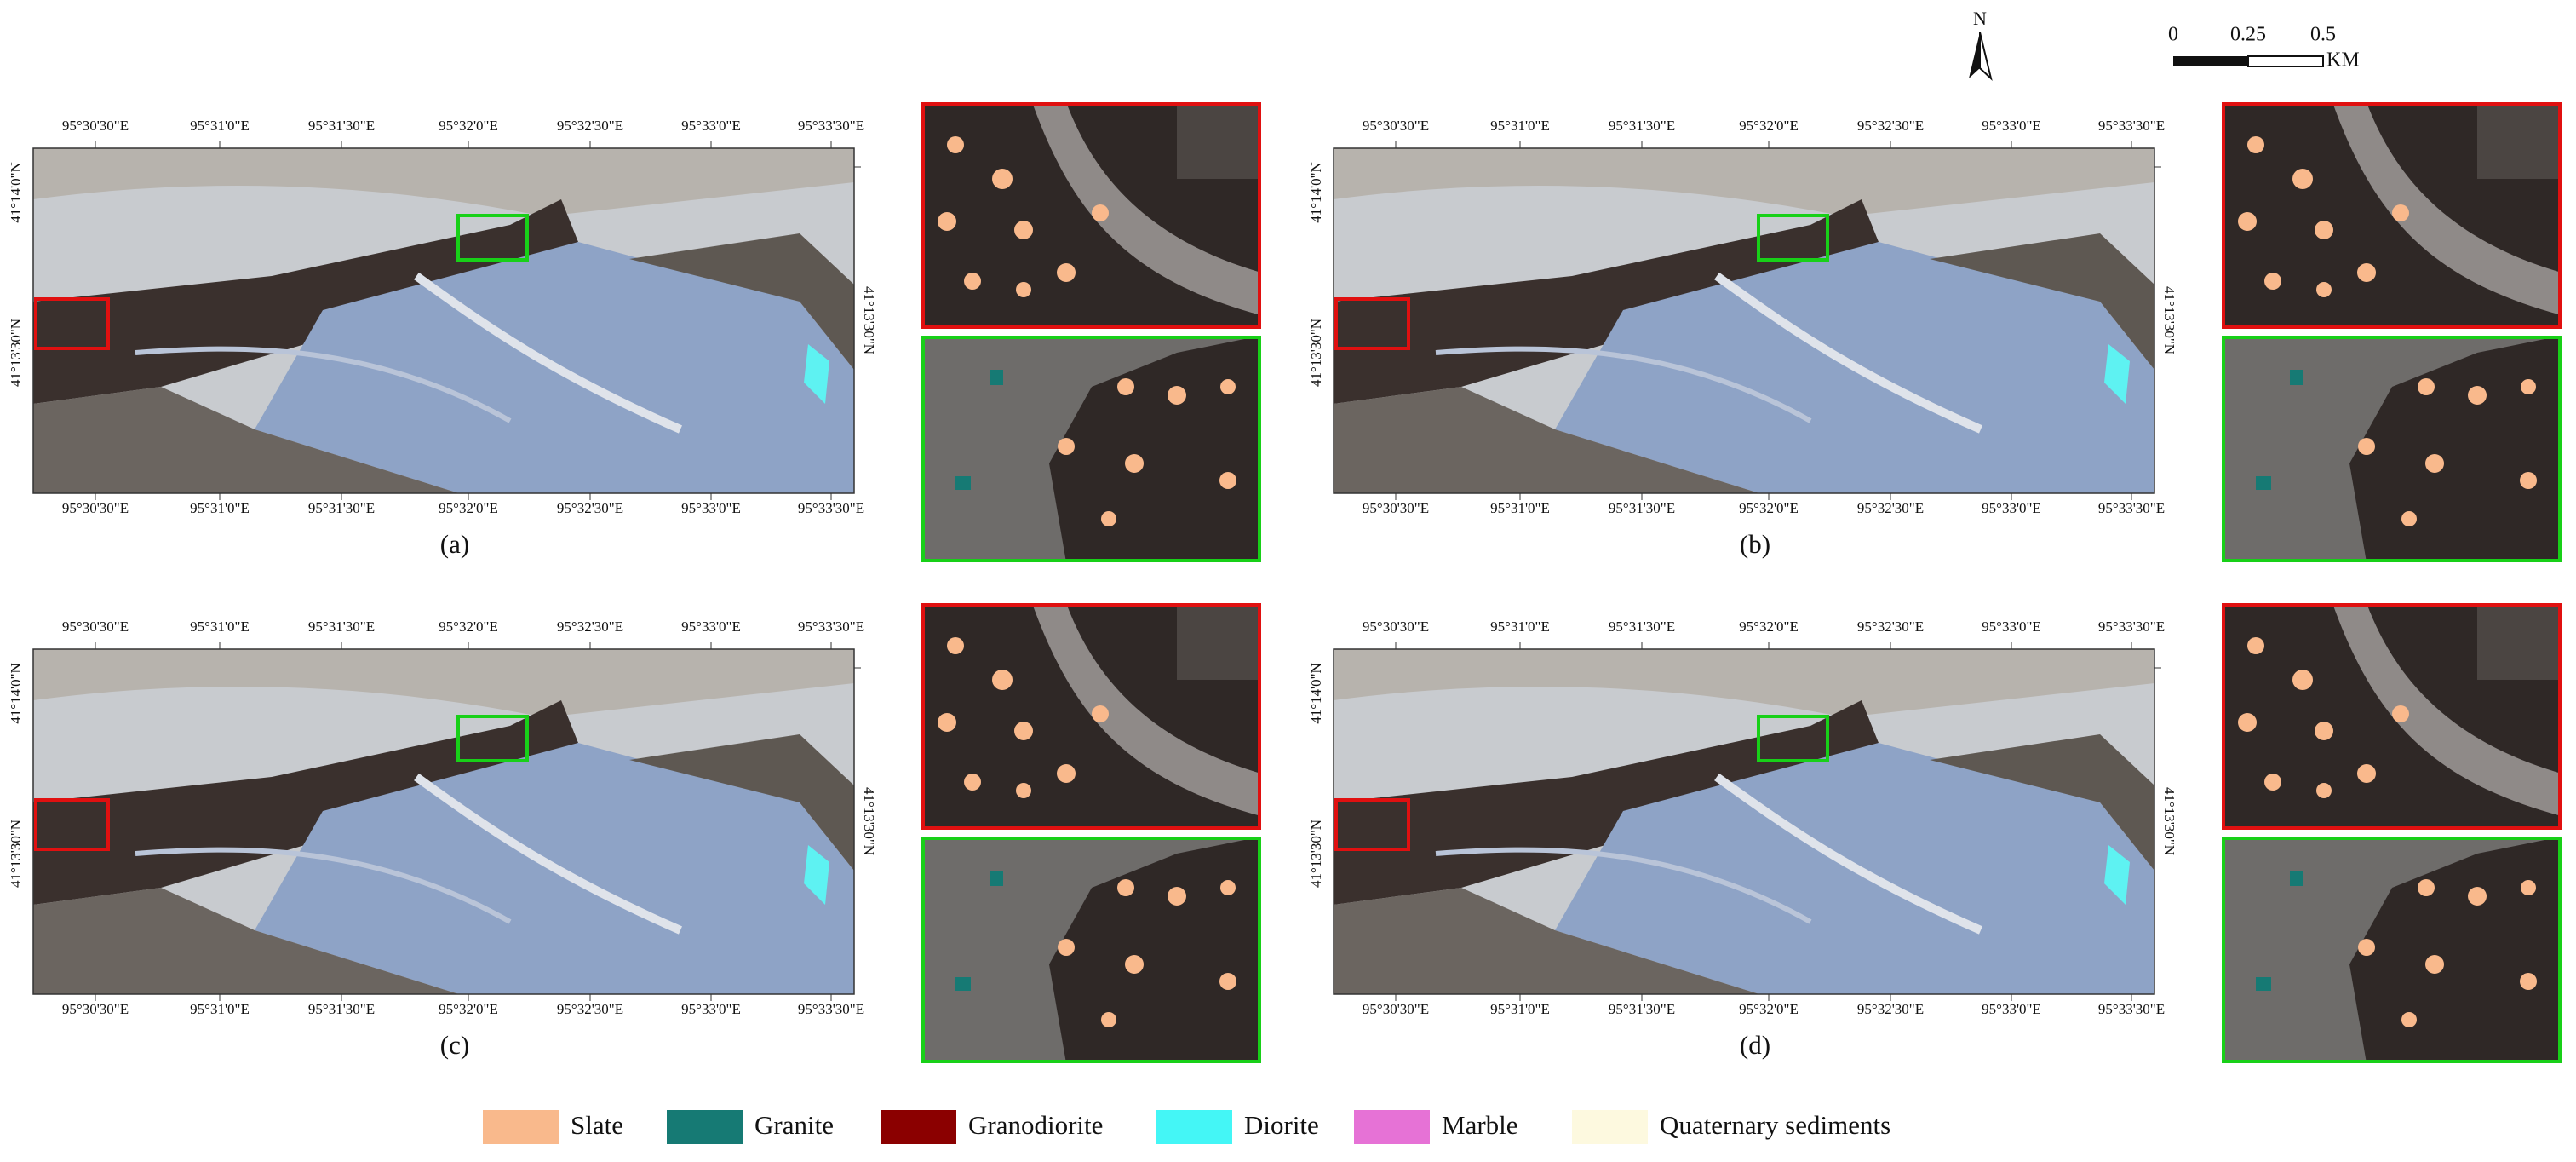 The height and width of the screenshot is (1162, 2576). What do you see at coordinates (1775, 1125) in the screenshot?
I see `legend-label: Quaternary sediments` at bounding box center [1775, 1125].